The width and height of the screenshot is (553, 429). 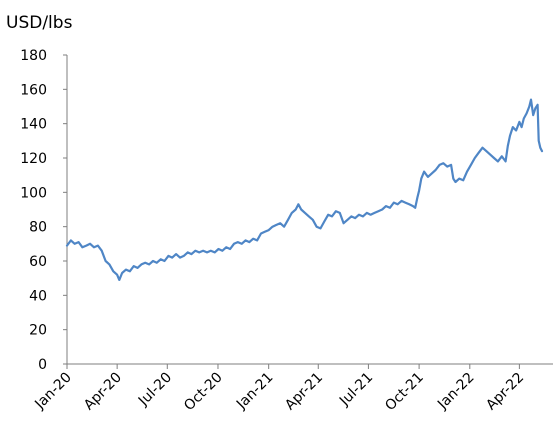 What do you see at coordinates (52, 391) in the screenshot?
I see `x-tick-label: Jan-20` at bounding box center [52, 391].